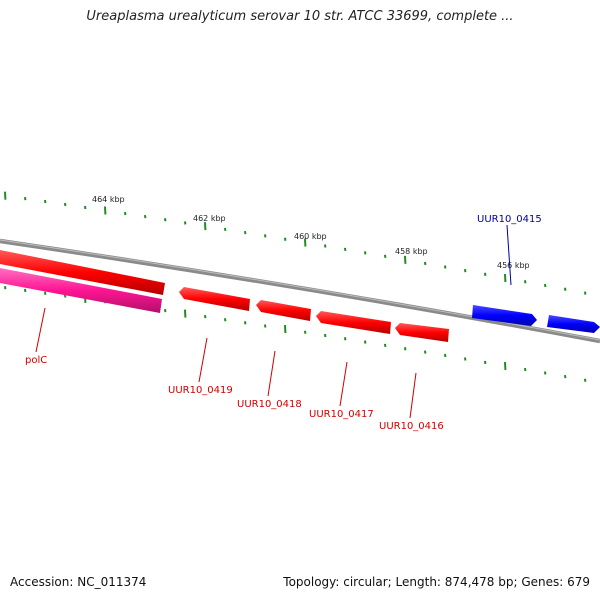 The height and width of the screenshot is (600, 600). What do you see at coordinates (81, 290) in the screenshot?
I see `gene-arrow-polc` at bounding box center [81, 290].